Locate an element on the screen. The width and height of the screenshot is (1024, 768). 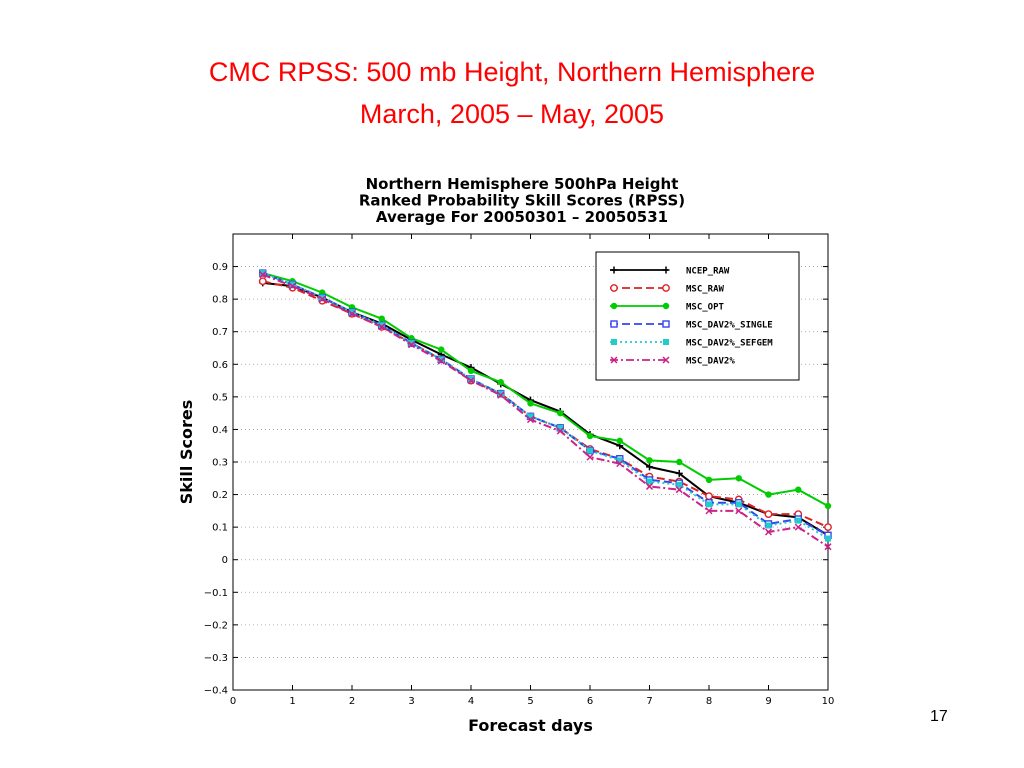
x-axis-label: Forecast days is located at coordinates (530, 725).